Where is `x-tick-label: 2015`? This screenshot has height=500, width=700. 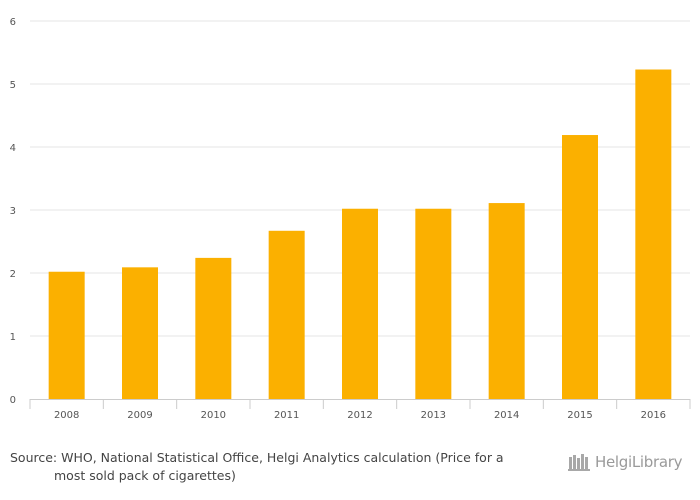
x-tick-label: 2015 is located at coordinates (579, 415).